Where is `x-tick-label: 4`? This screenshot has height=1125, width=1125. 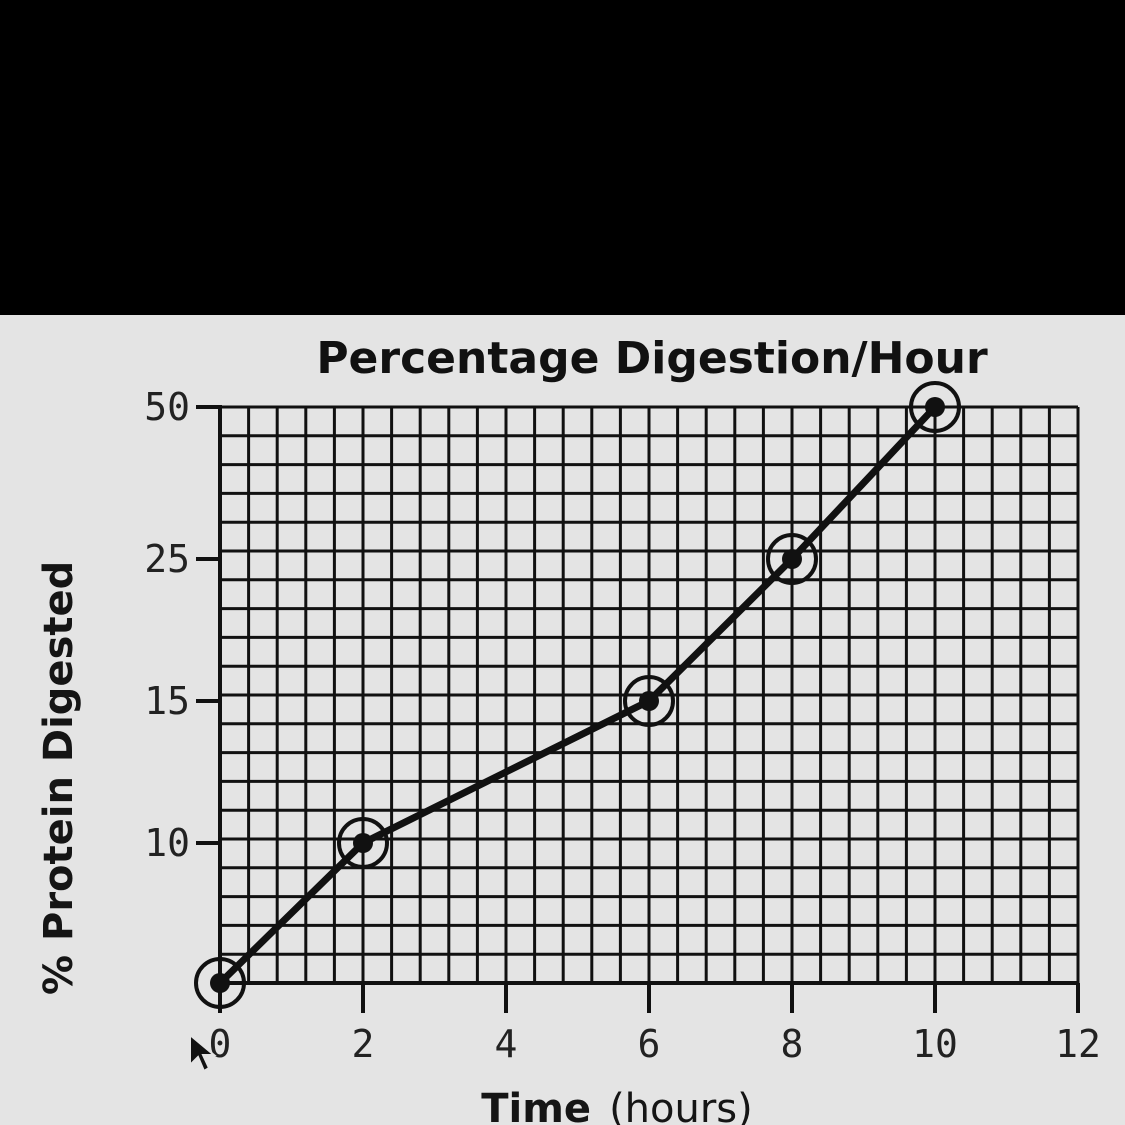 x-tick-label: 4 is located at coordinates (506, 1044).